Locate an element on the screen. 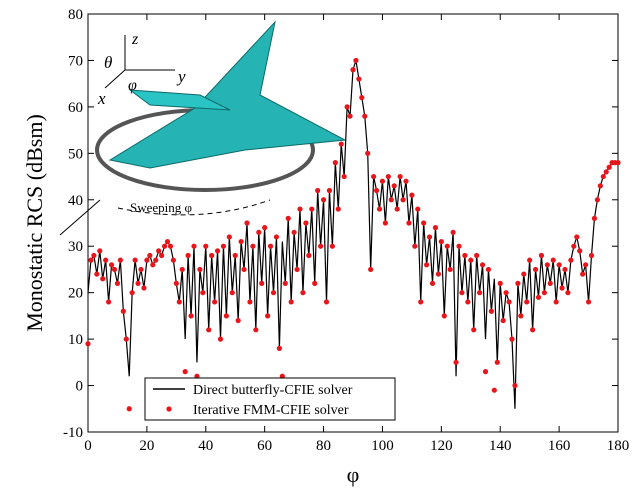 The height and width of the screenshot is (498, 635). x-tick-label: 100 is located at coordinates (382, 446).